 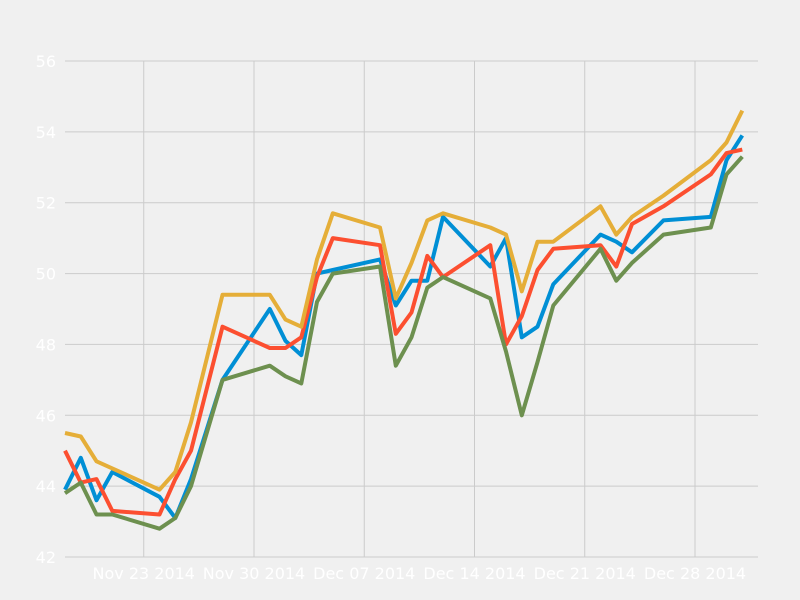 I want to click on x-tick-label: Nov 23 2014, so click(x=144, y=573).